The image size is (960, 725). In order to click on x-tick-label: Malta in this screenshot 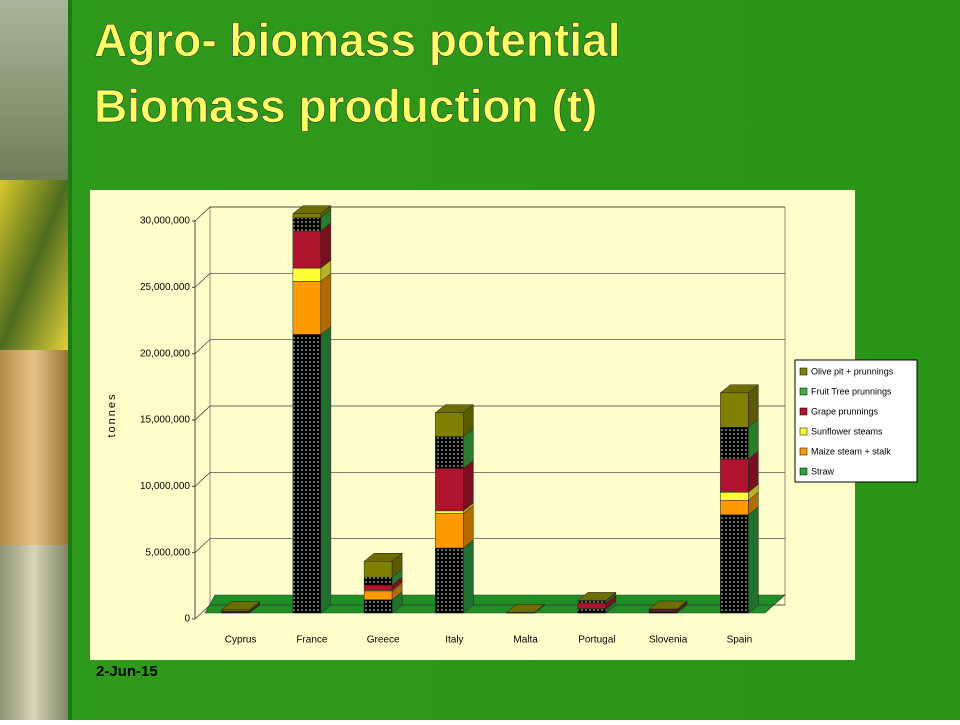, I will do `click(525, 640)`.